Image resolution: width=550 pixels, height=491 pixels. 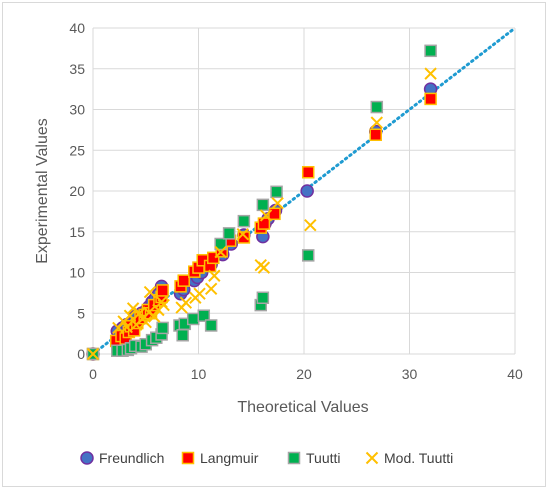 What do you see at coordinates (266, 458) in the screenshot?
I see `legend: Freundlich Langmuir Tuutti Mod. Tuutti` at bounding box center [266, 458].